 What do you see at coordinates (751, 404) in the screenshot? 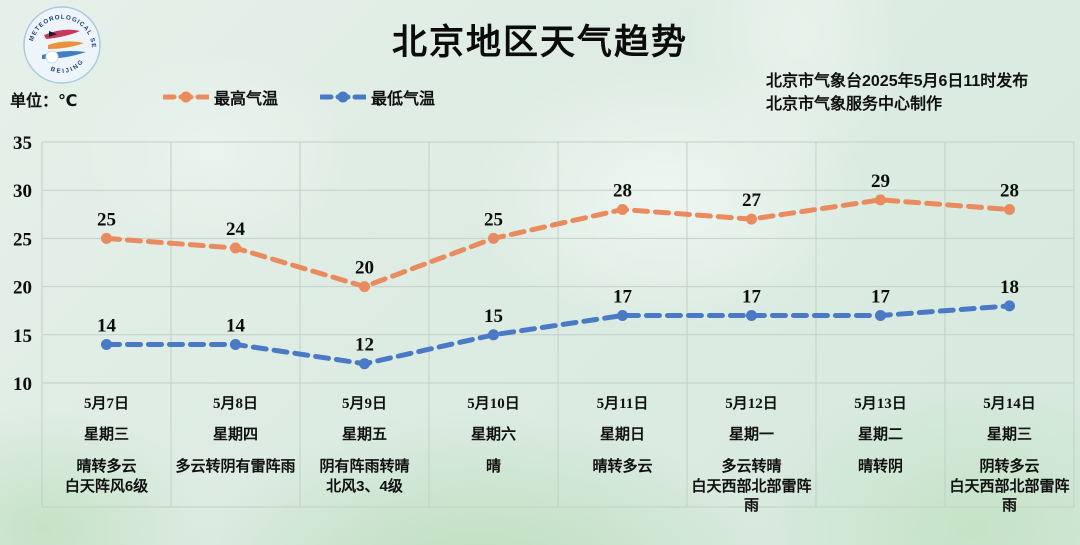
I see `date-label: 5月12日` at bounding box center [751, 404].